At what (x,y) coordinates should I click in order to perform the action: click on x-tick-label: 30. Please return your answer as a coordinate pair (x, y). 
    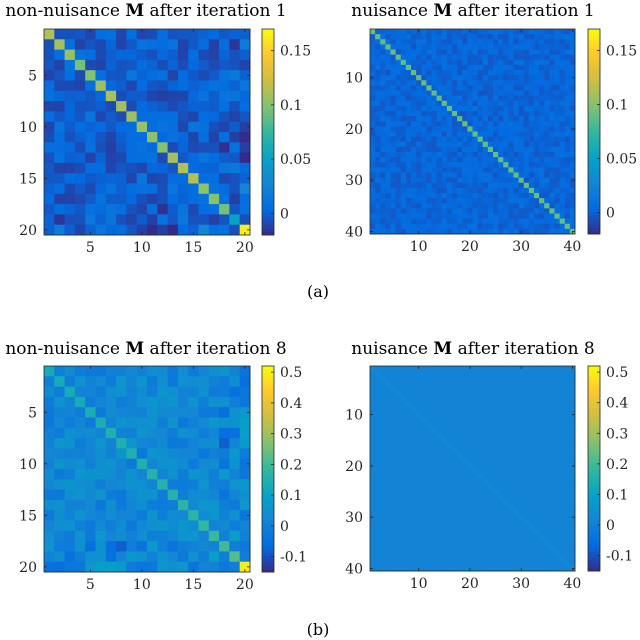
    Looking at the image, I should click on (521, 247).